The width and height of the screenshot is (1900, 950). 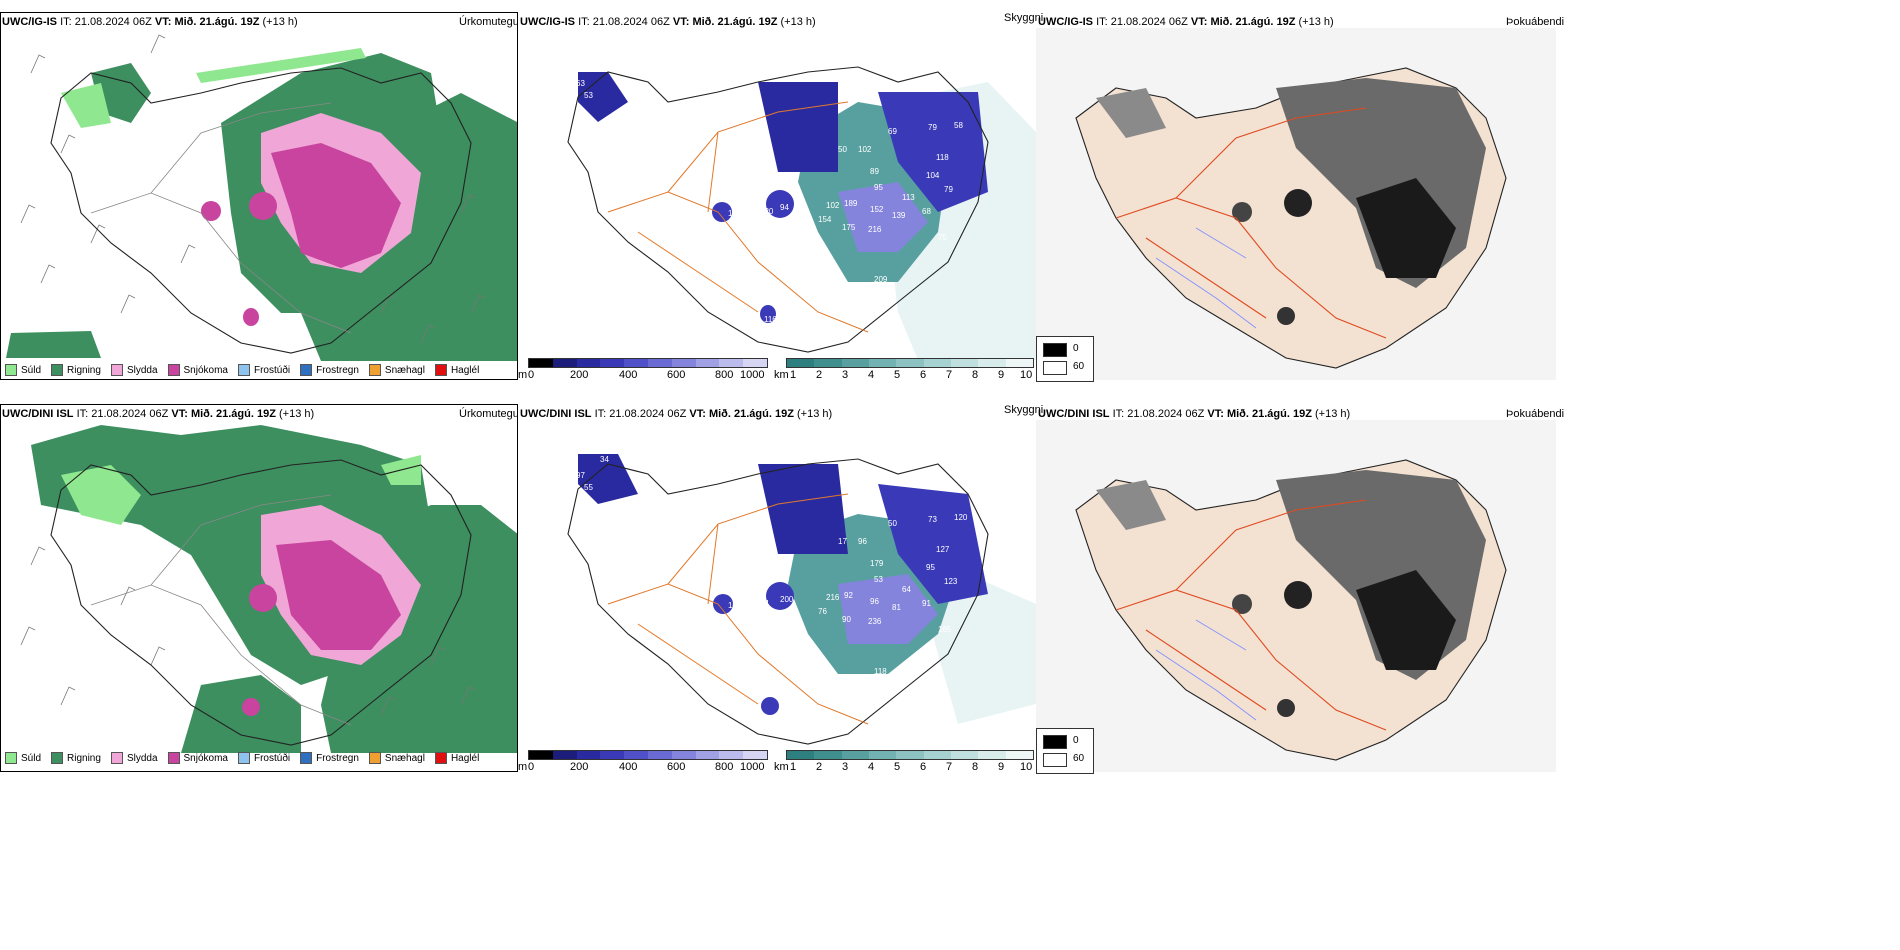 I want to click on vt-label: VT:, so click(x=163, y=22).